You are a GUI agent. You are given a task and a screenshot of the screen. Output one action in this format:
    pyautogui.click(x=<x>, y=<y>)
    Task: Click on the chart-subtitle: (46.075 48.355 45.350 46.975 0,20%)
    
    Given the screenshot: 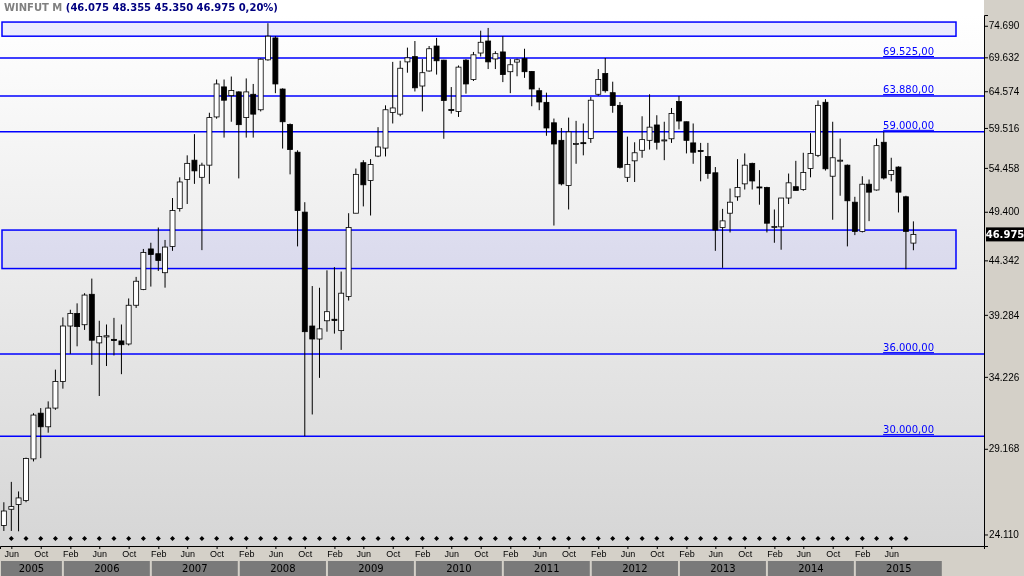 What is the action you would take?
    pyautogui.click(x=171, y=7)
    